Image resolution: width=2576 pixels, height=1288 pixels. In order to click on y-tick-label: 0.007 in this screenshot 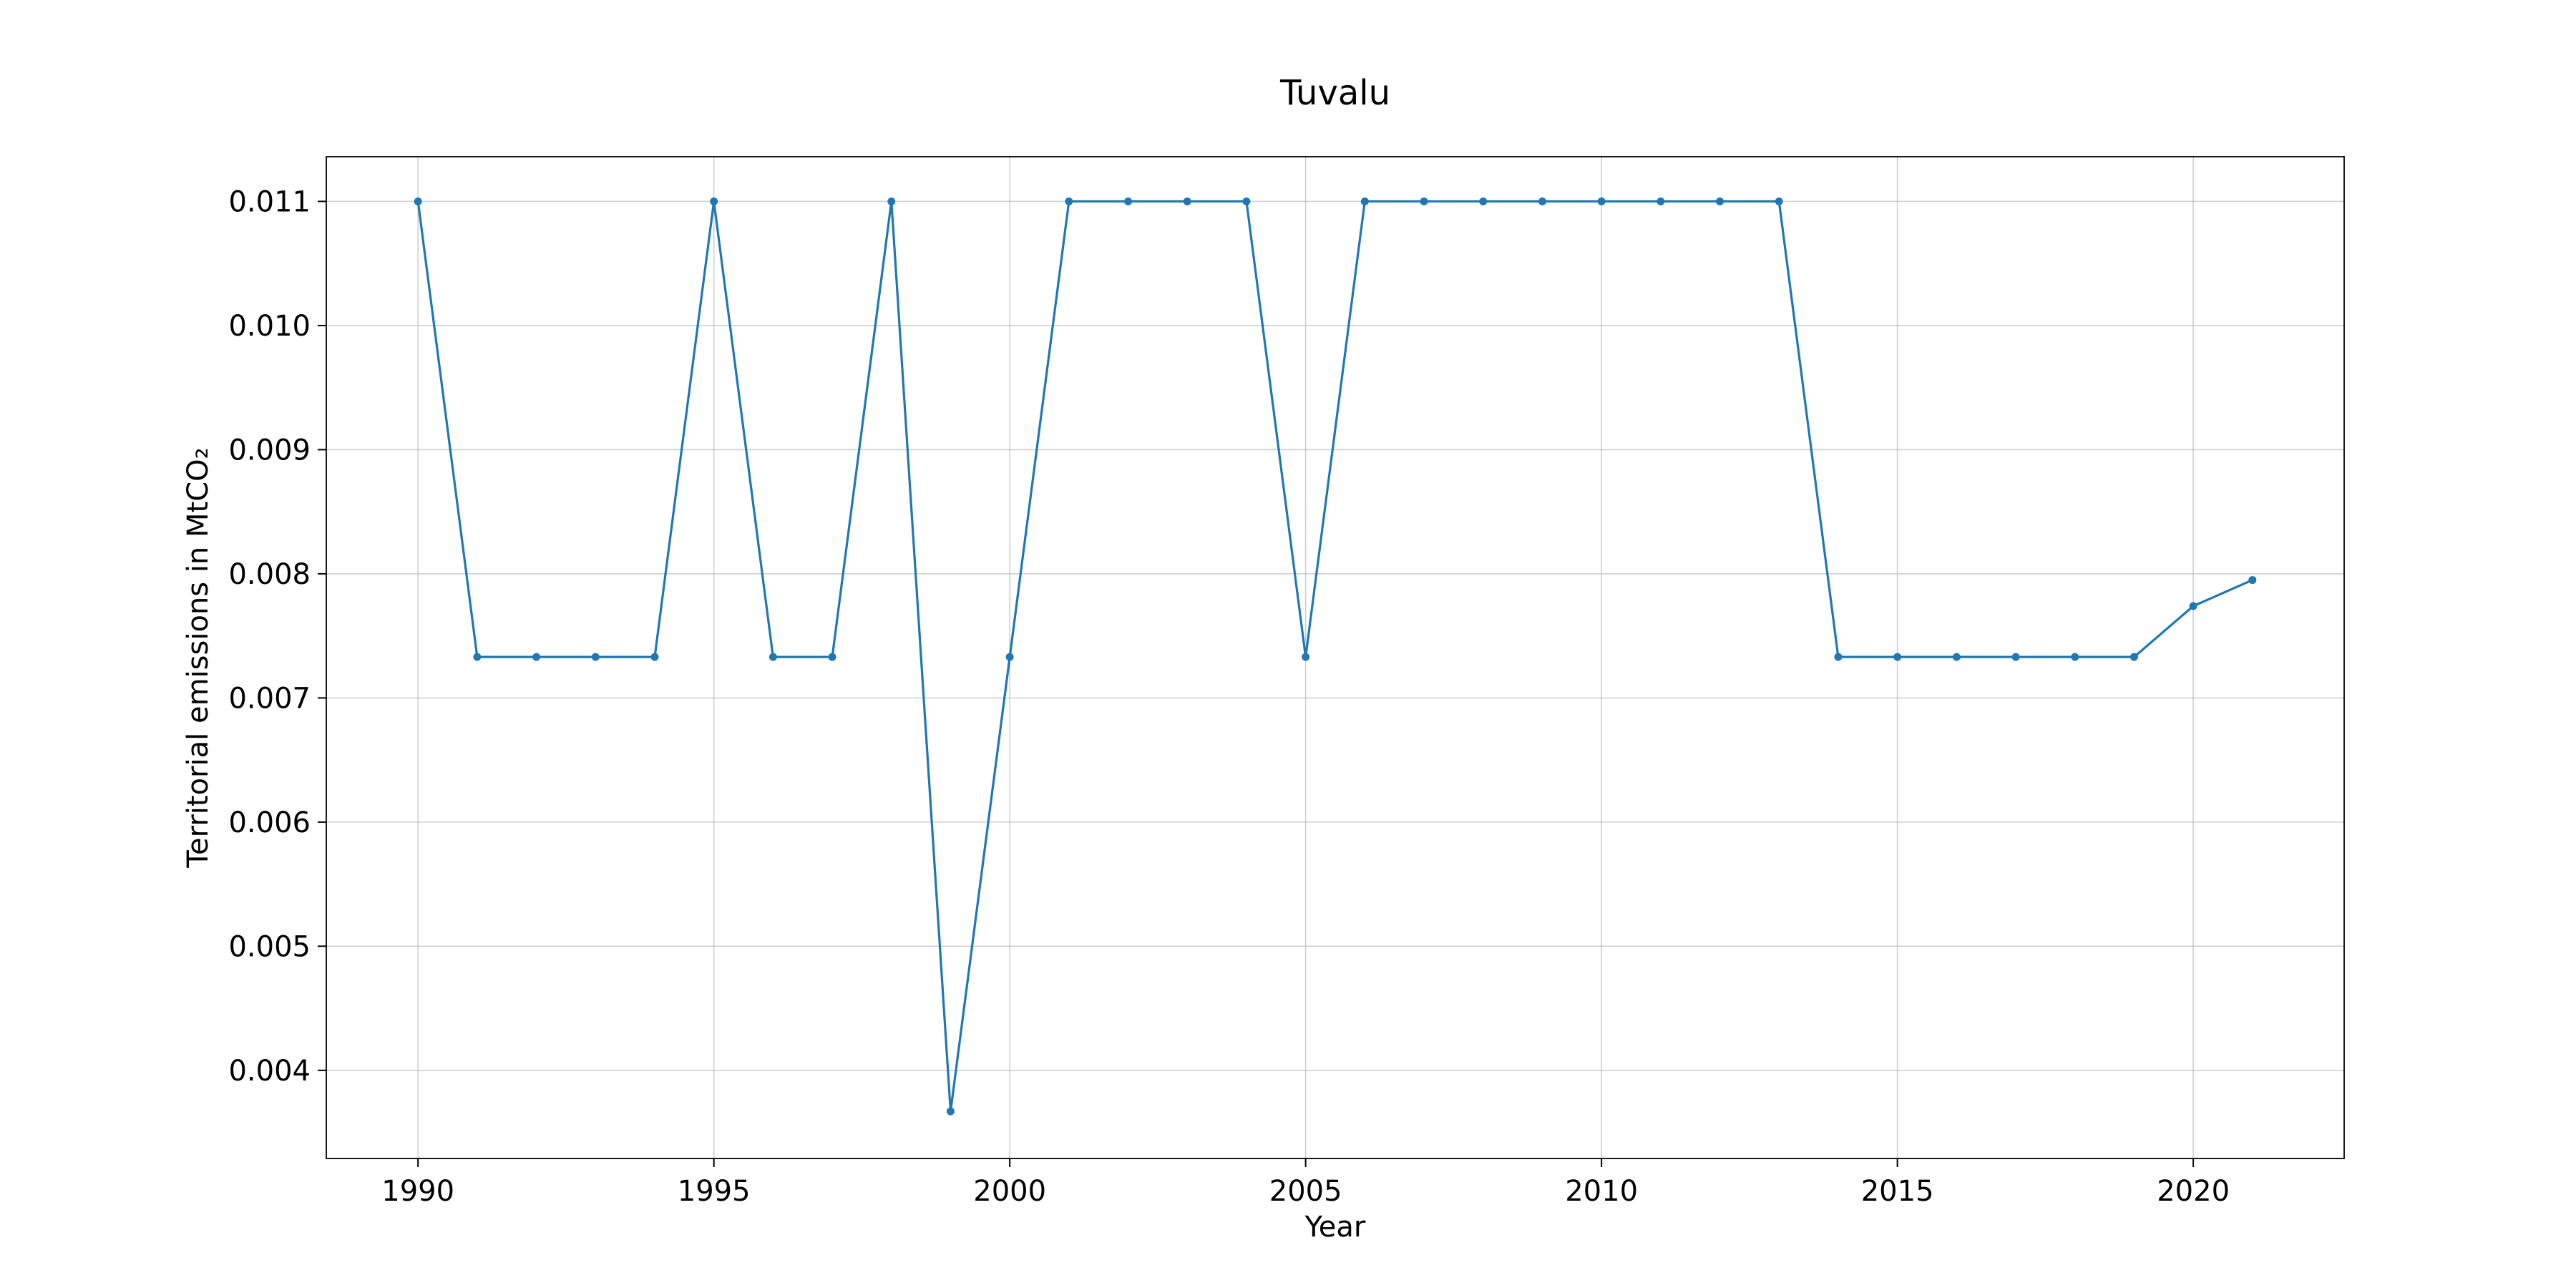, I will do `click(269, 698)`.